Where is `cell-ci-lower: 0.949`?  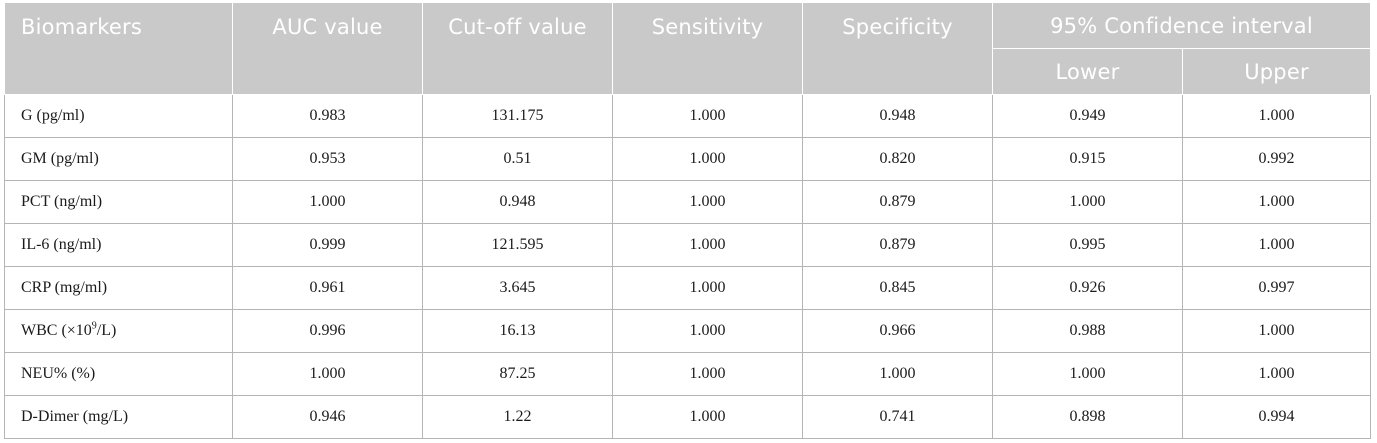
cell-ci-lower: 0.949 is located at coordinates (1087, 116).